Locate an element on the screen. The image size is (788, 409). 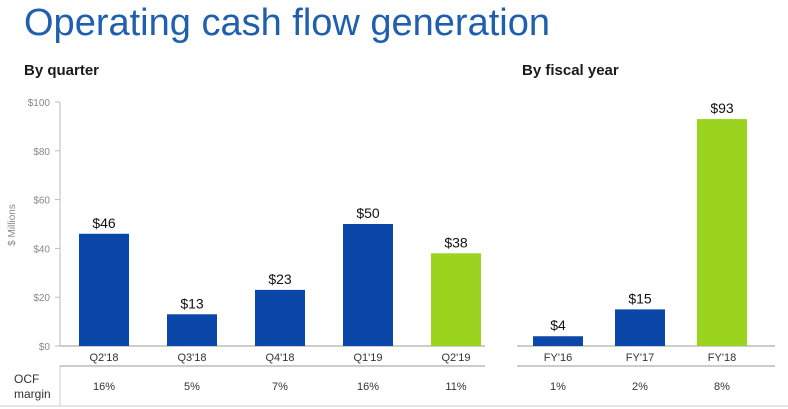
fiscal-ocf-margin-value: 8% is located at coordinates (722, 387).